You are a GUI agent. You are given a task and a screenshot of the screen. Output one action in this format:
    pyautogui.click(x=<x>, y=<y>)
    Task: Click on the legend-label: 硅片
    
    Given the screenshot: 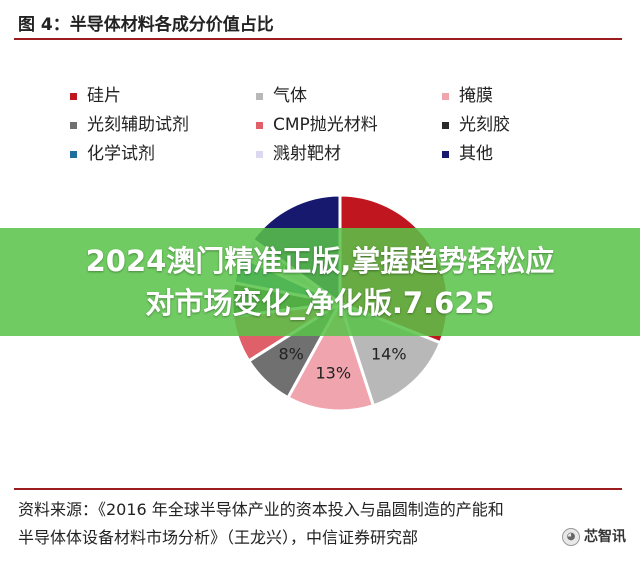 What is the action you would take?
    pyautogui.click(x=104, y=96)
    